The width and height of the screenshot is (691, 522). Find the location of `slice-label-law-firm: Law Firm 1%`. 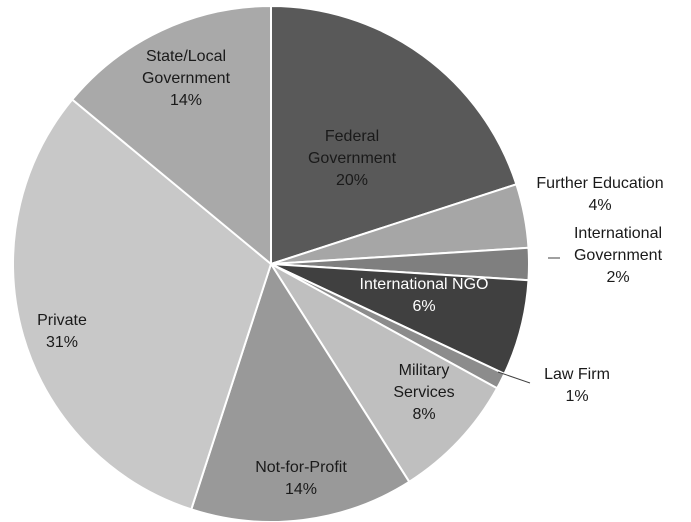

slice-label-law-firm: Law Firm 1% is located at coordinates (577, 385).